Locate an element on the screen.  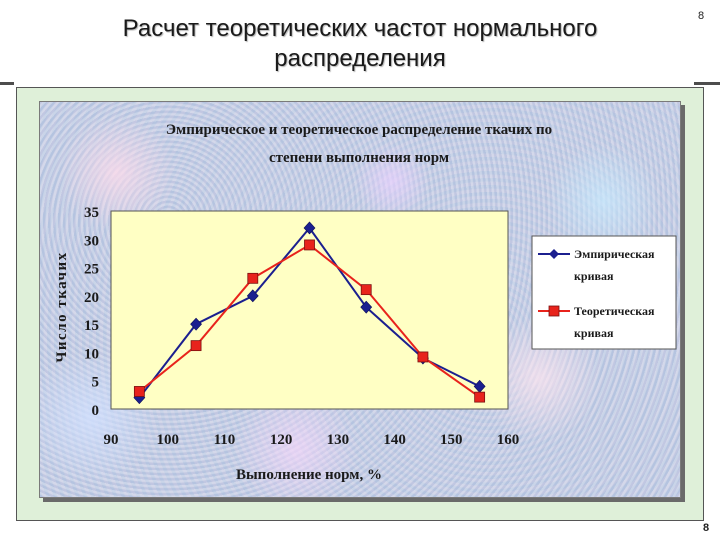
x-tick-label: 160 is located at coordinates (508, 440).